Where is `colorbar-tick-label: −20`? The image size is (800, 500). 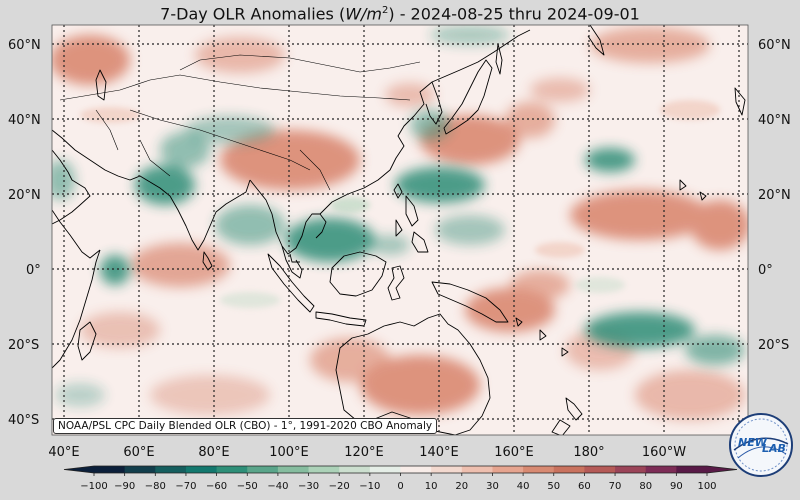 colorbar-tick-label: −20 is located at coordinates (339, 486).